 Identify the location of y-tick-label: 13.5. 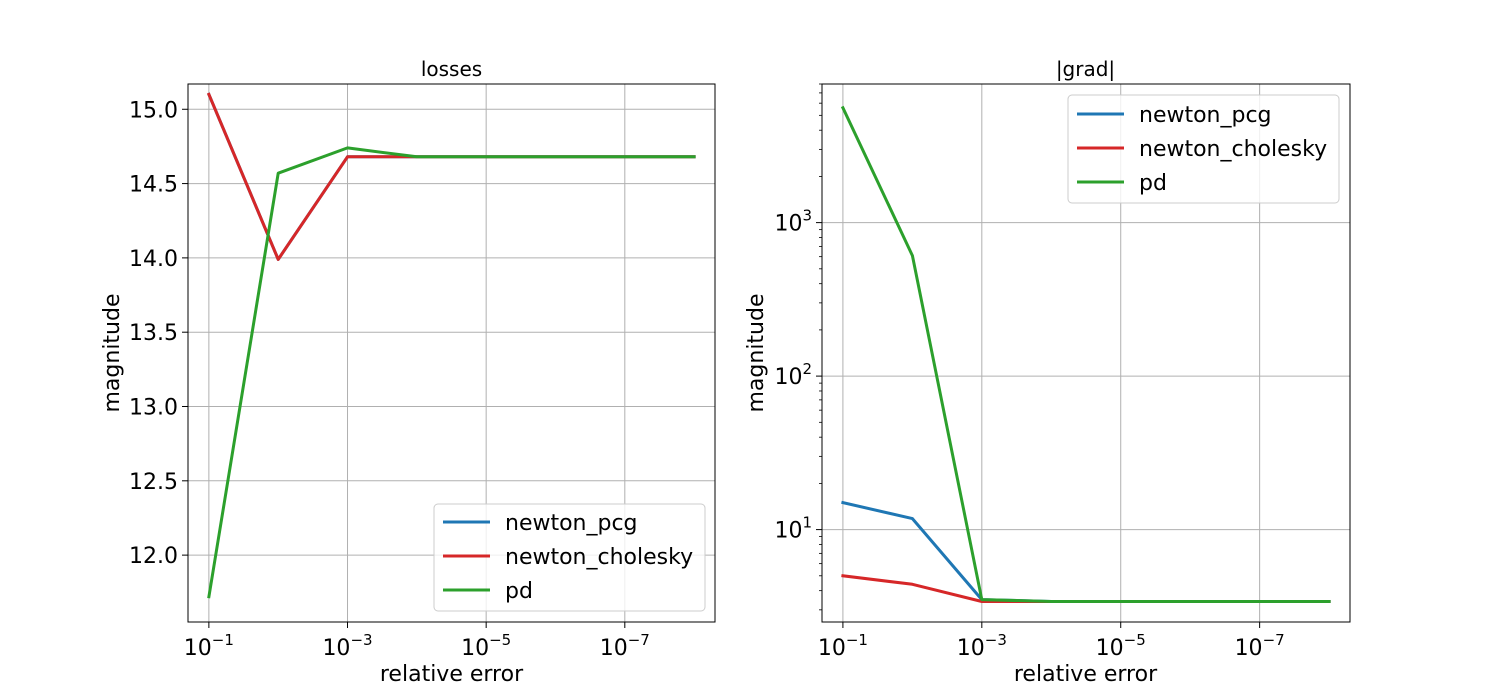
(153, 333).